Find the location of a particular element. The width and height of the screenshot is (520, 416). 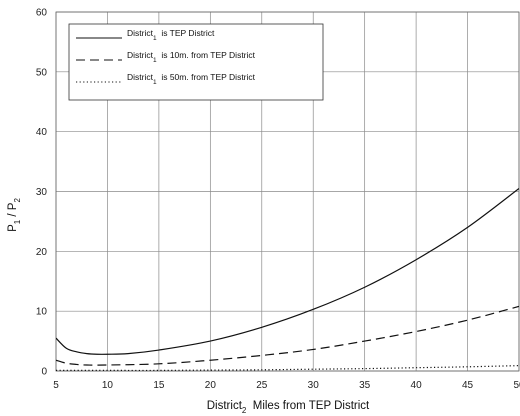

y-tick-labels: 0 10 20 30 40 50 60 is located at coordinates (42, 193).